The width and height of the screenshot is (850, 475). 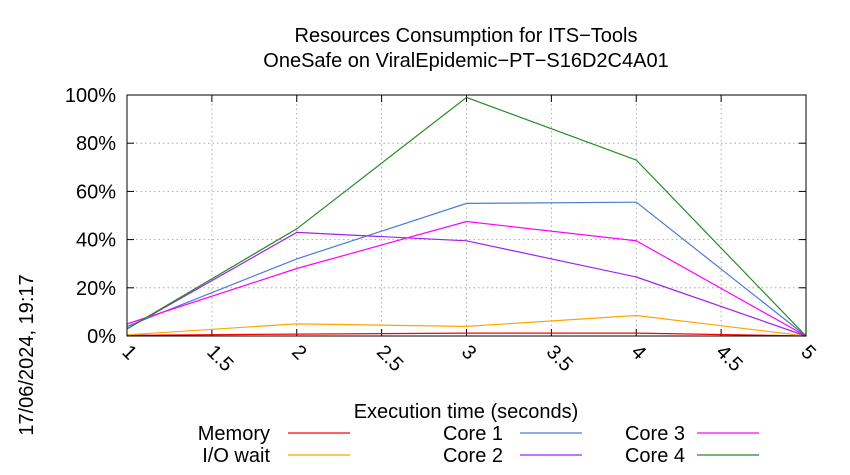 I want to click on legend-label-core-2: Core 2, so click(x=473, y=456).